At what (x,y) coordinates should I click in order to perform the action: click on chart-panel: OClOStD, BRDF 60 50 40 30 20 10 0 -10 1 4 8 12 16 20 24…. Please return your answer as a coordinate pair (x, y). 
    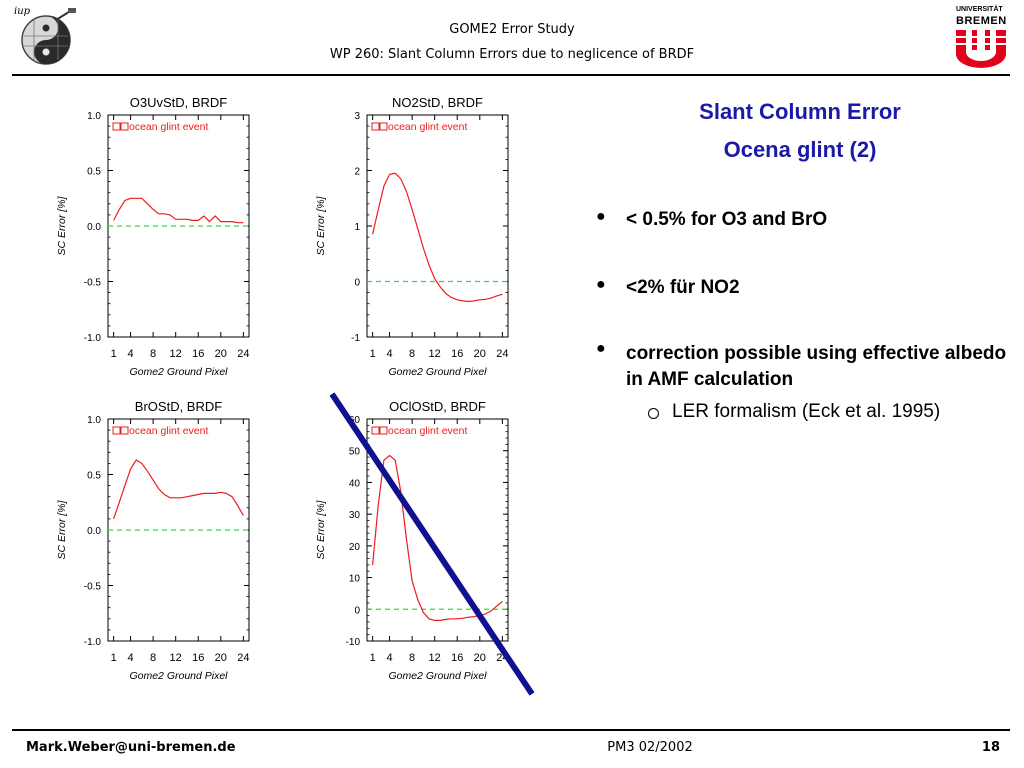
    Looking at the image, I should click on (412, 540).